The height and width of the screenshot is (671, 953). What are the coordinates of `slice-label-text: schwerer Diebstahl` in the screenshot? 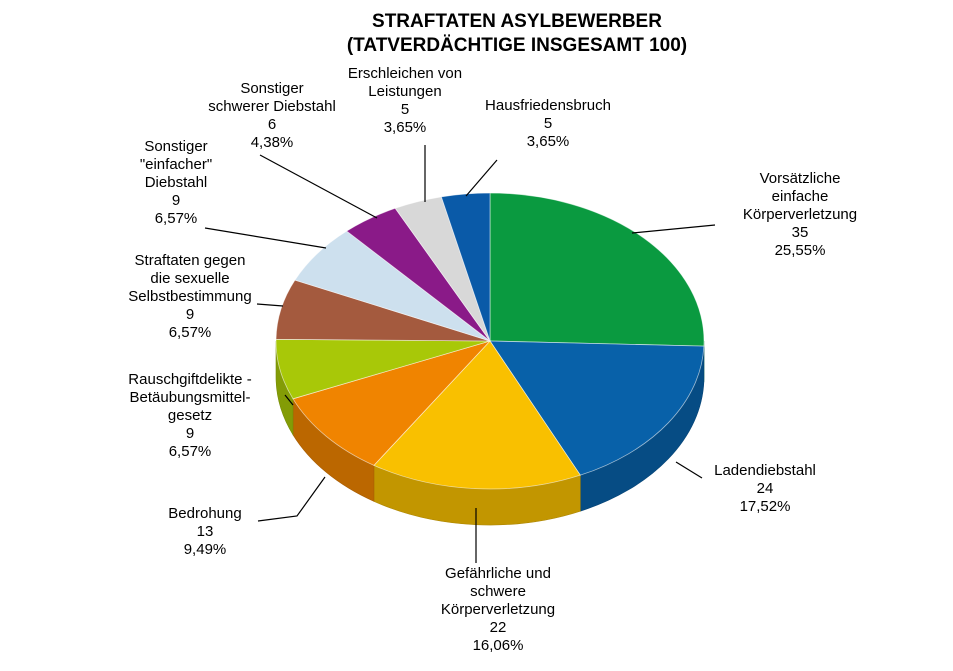 It's located at (272, 106).